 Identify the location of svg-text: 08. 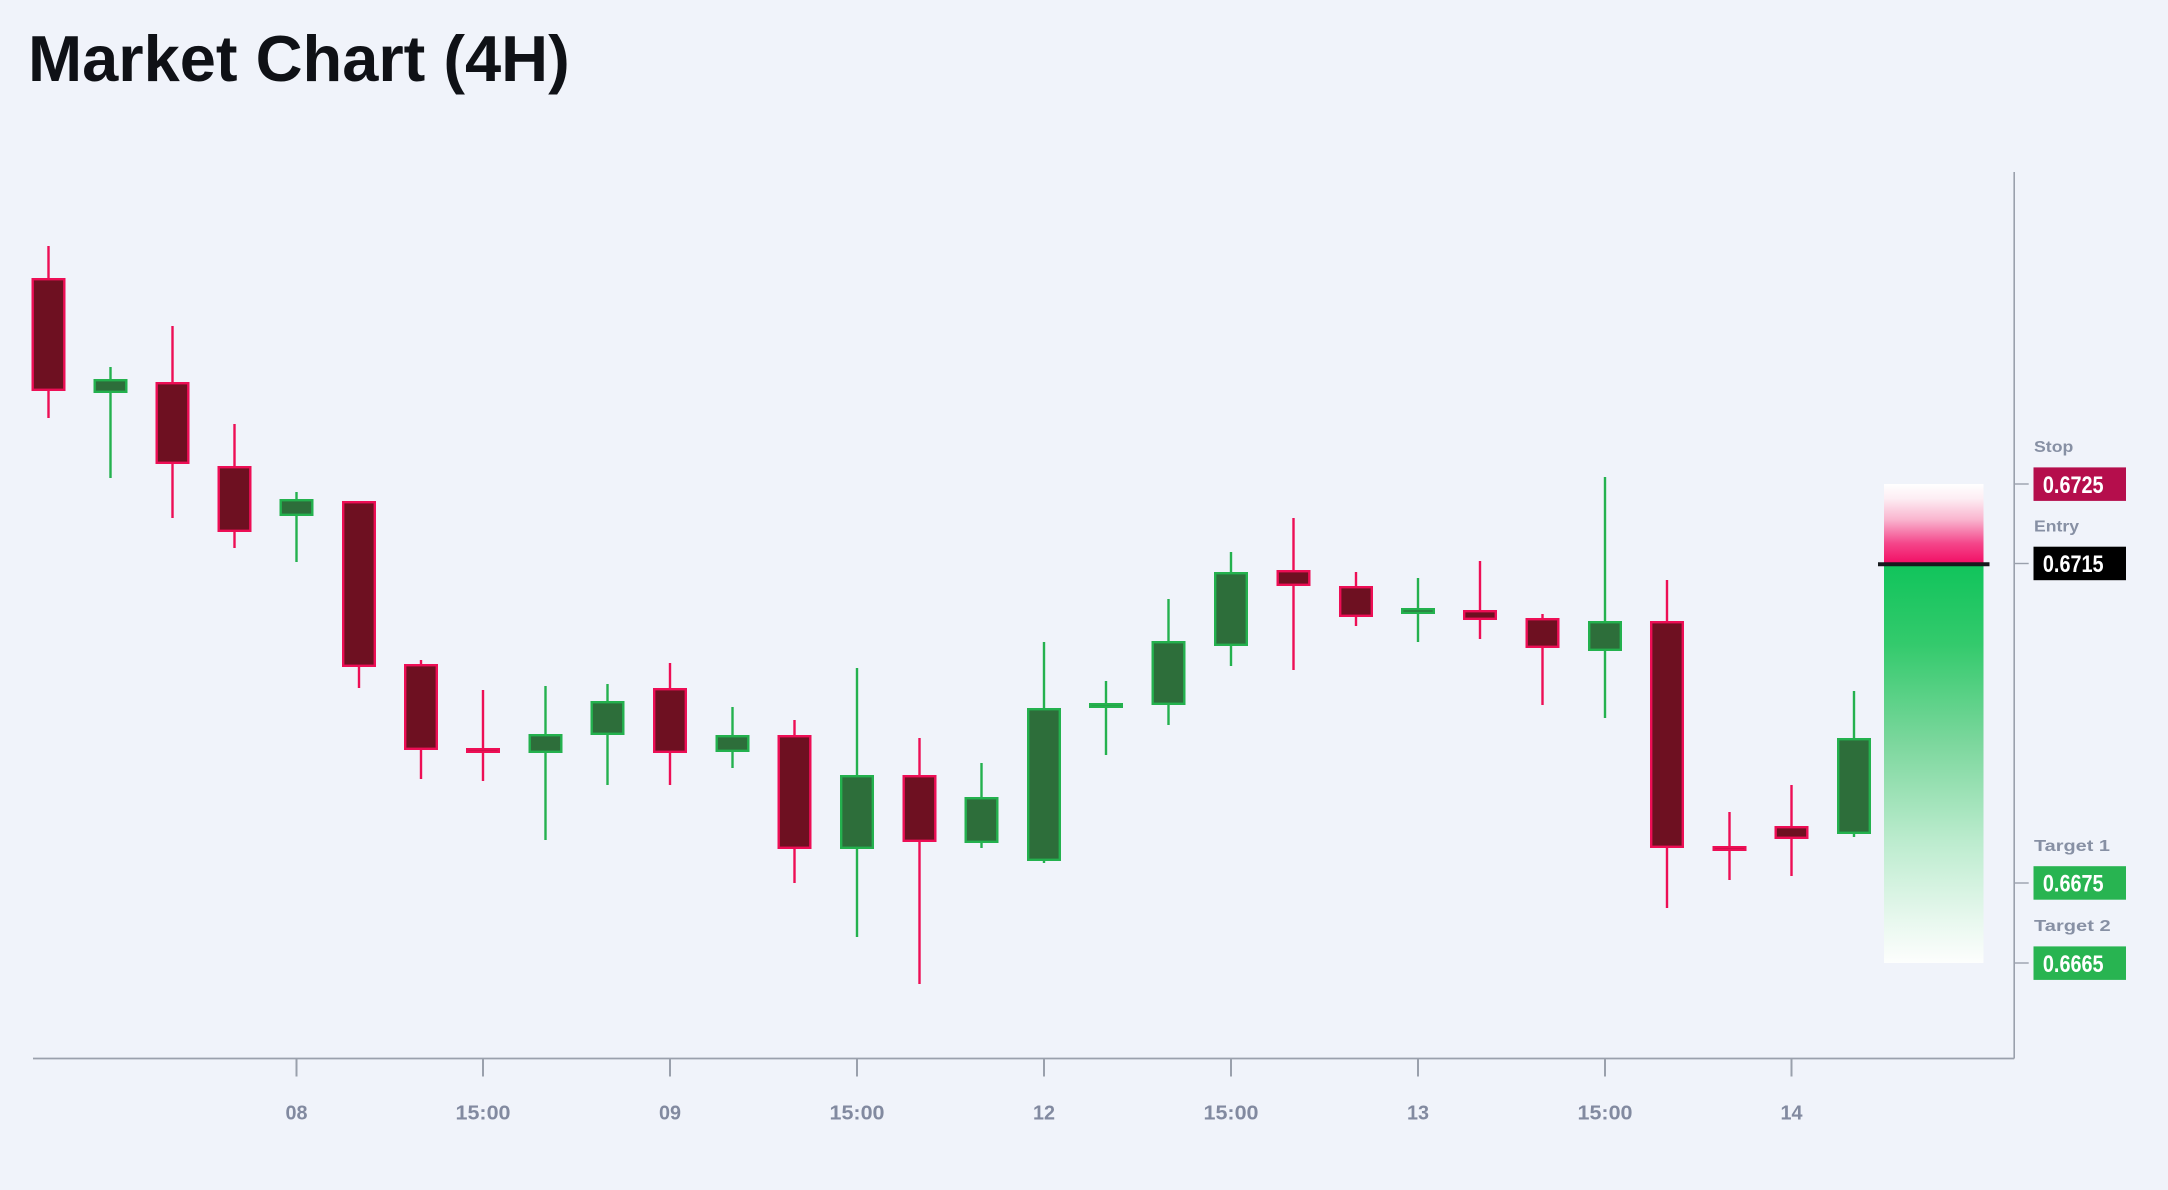
(297, 1113).